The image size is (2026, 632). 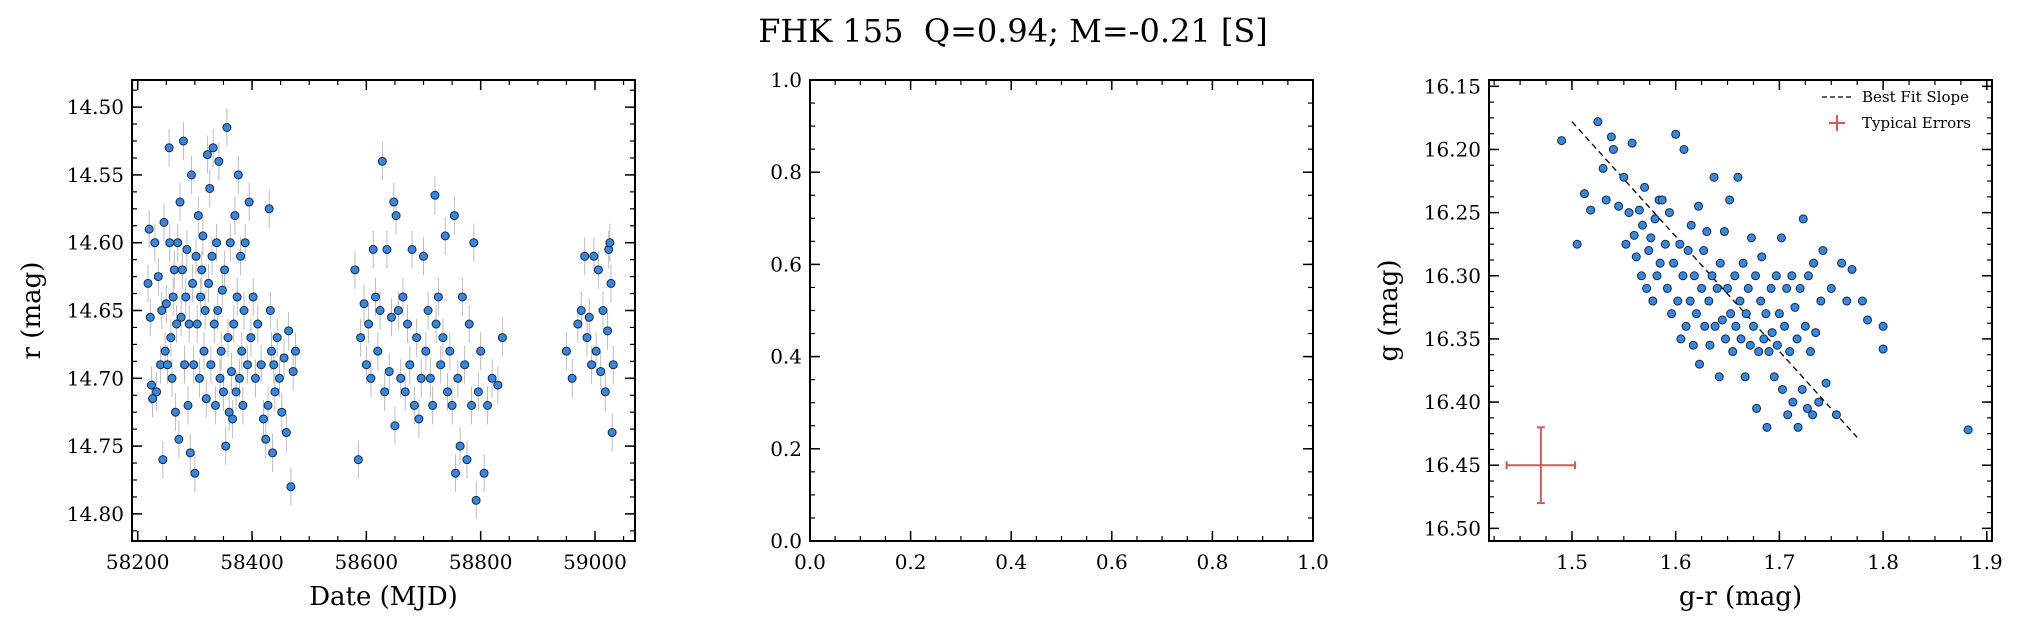 What do you see at coordinates (1676, 562) in the screenshot?
I see `x-tick-label: 1.6` at bounding box center [1676, 562].